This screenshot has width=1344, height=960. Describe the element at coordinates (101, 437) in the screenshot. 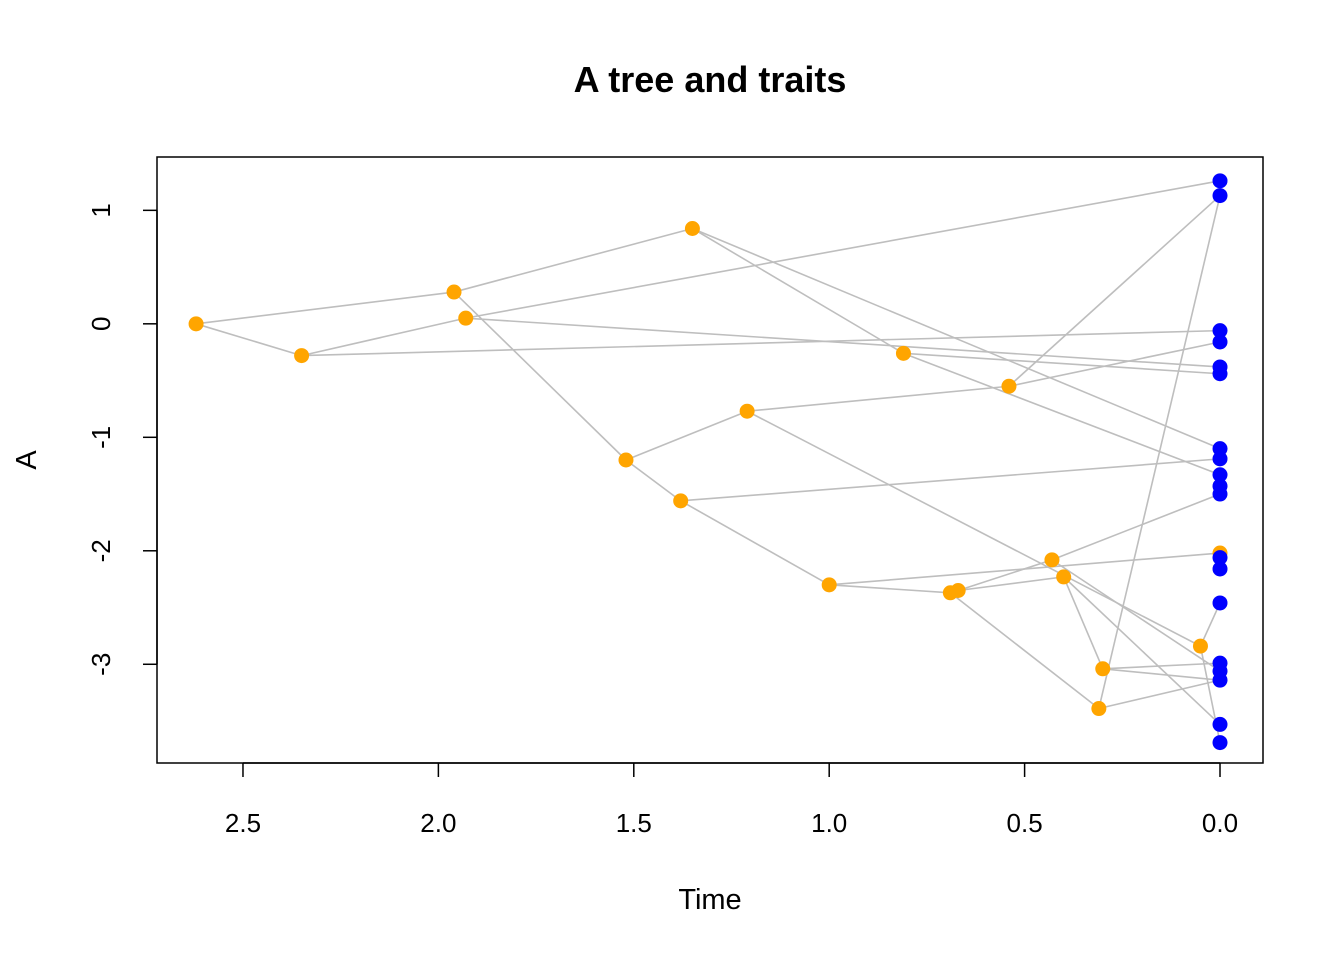

I see `y-tick-label: -1` at that location.